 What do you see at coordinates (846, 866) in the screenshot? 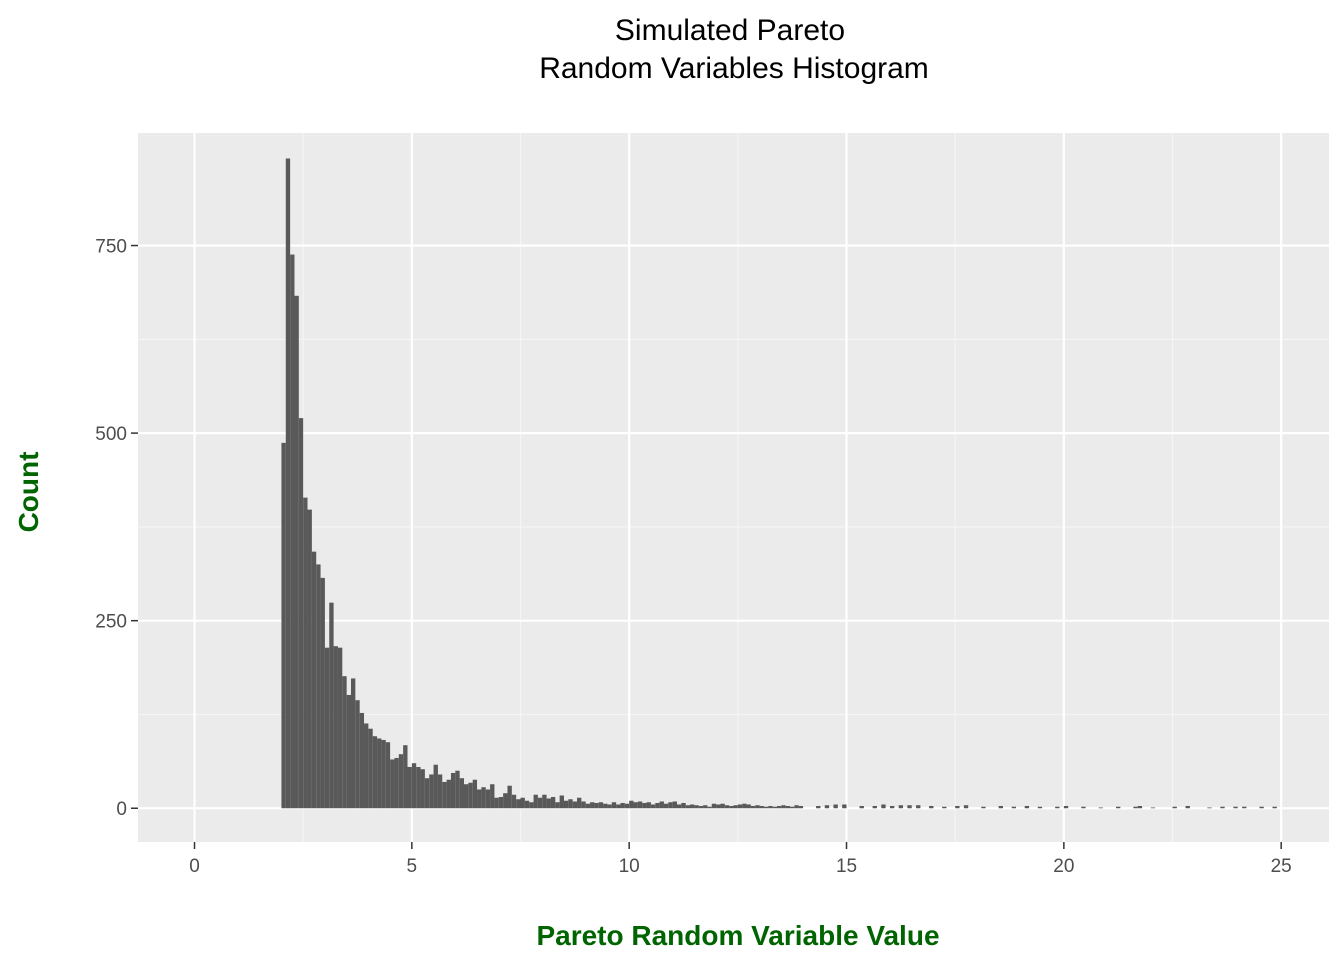
I see `x-tick-label: 15` at bounding box center [846, 866].